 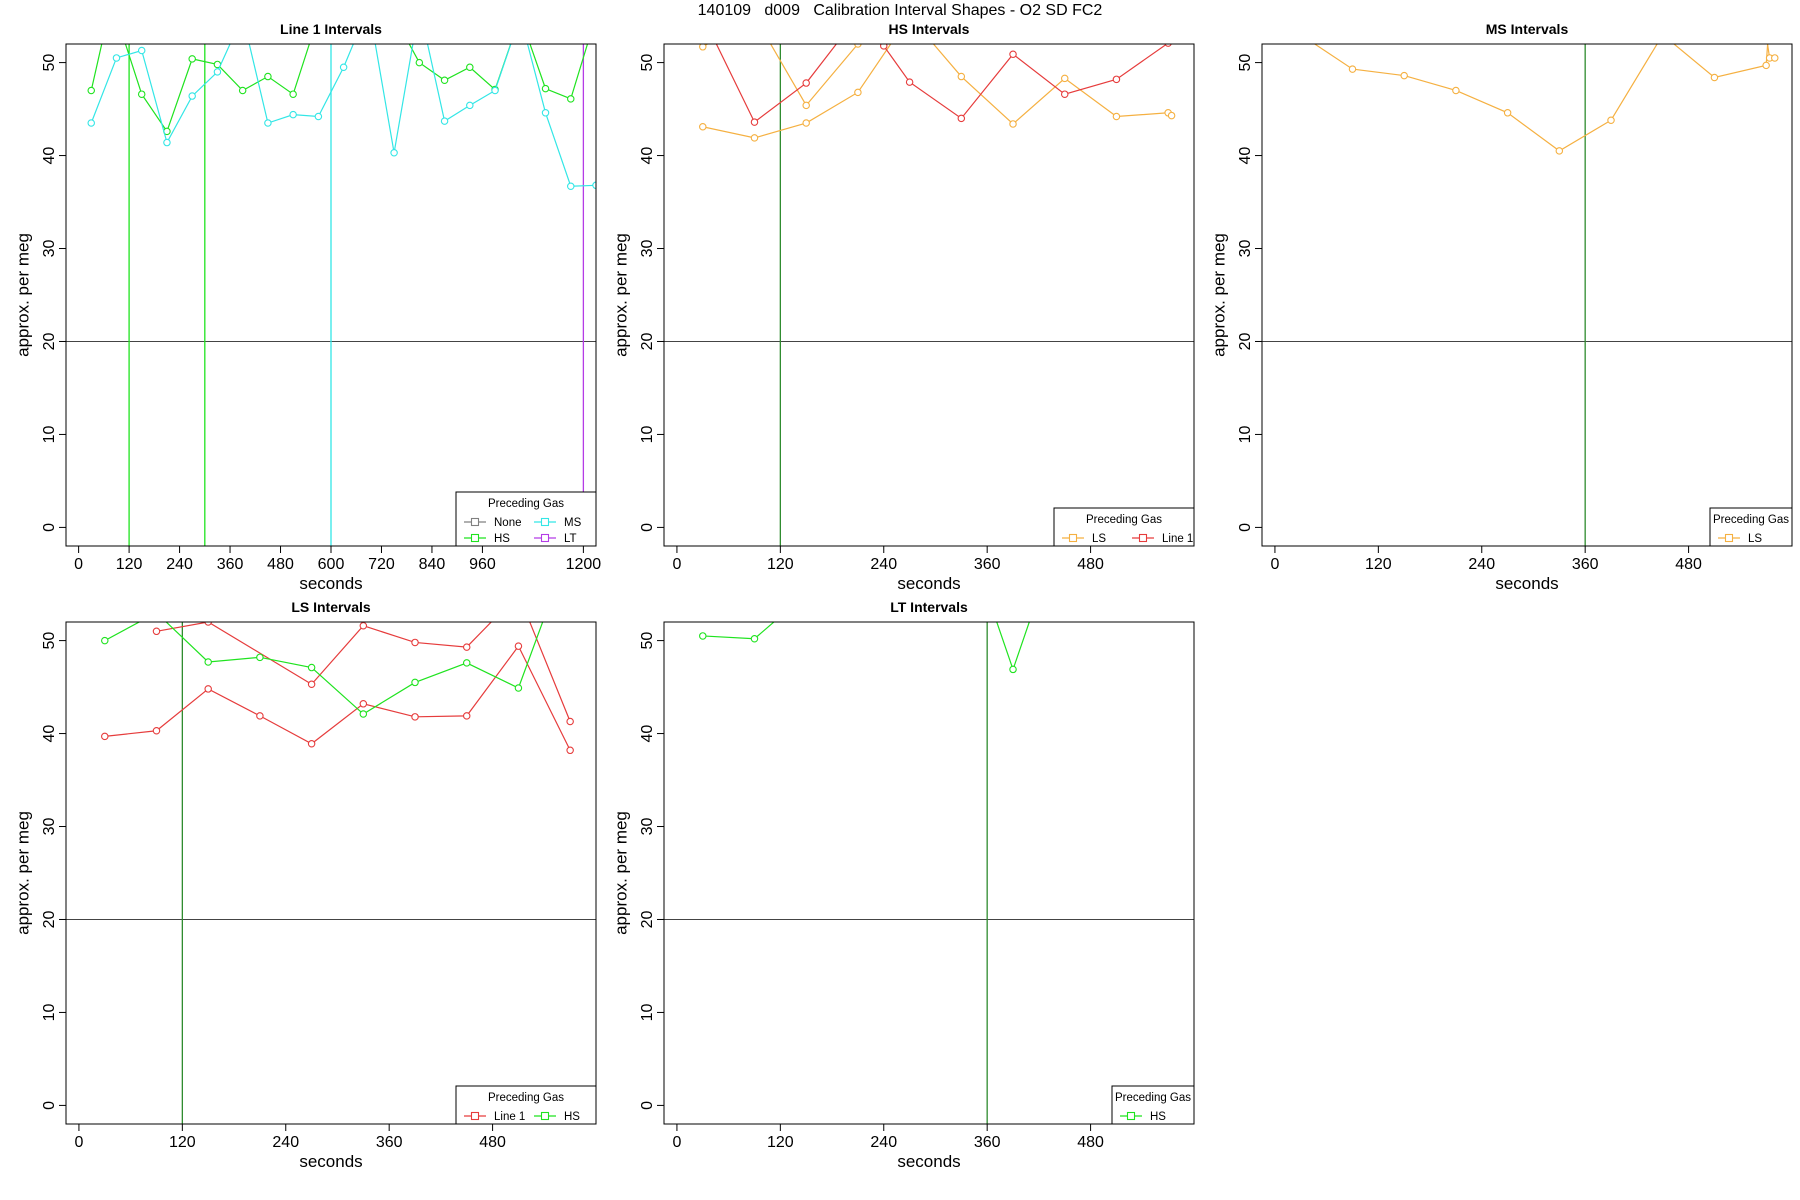 I want to click on panel-title: HS Intervals, so click(x=929, y=29).